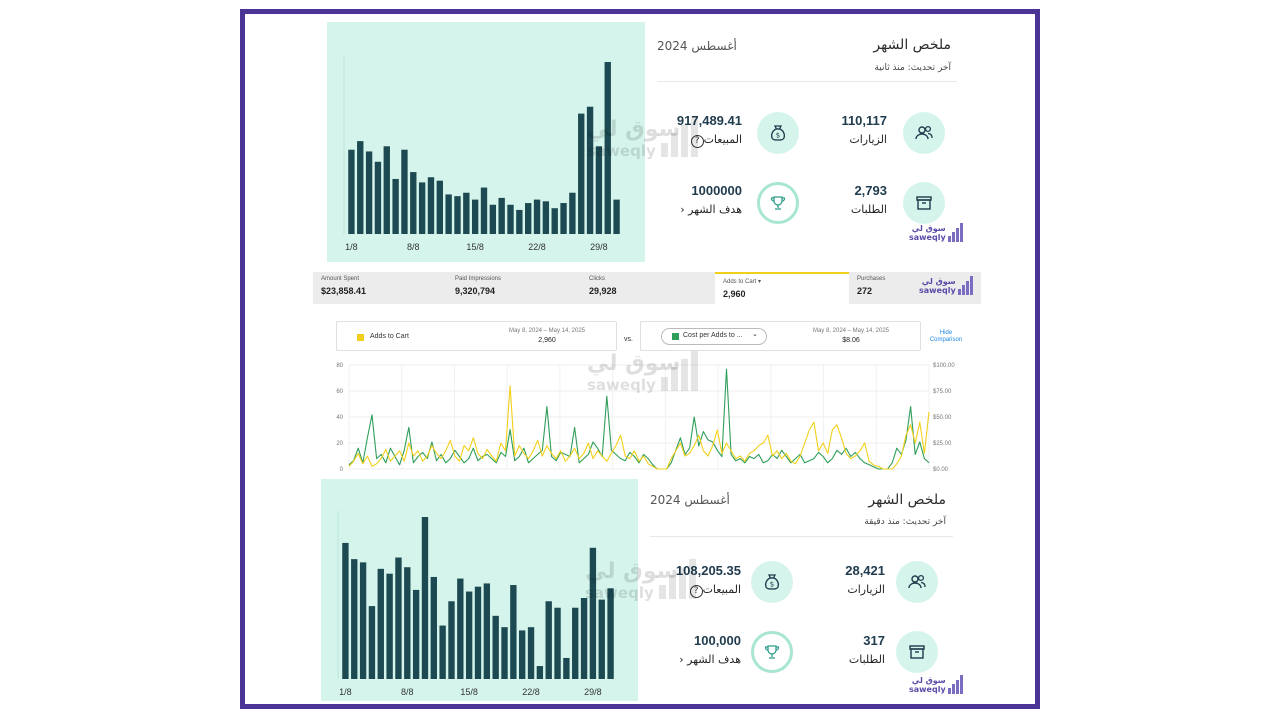 The height and width of the screenshot is (719, 1280). Describe the element at coordinates (714, 336) in the screenshot. I see `metric-select: Cost per Adds to ... ⌄` at that location.